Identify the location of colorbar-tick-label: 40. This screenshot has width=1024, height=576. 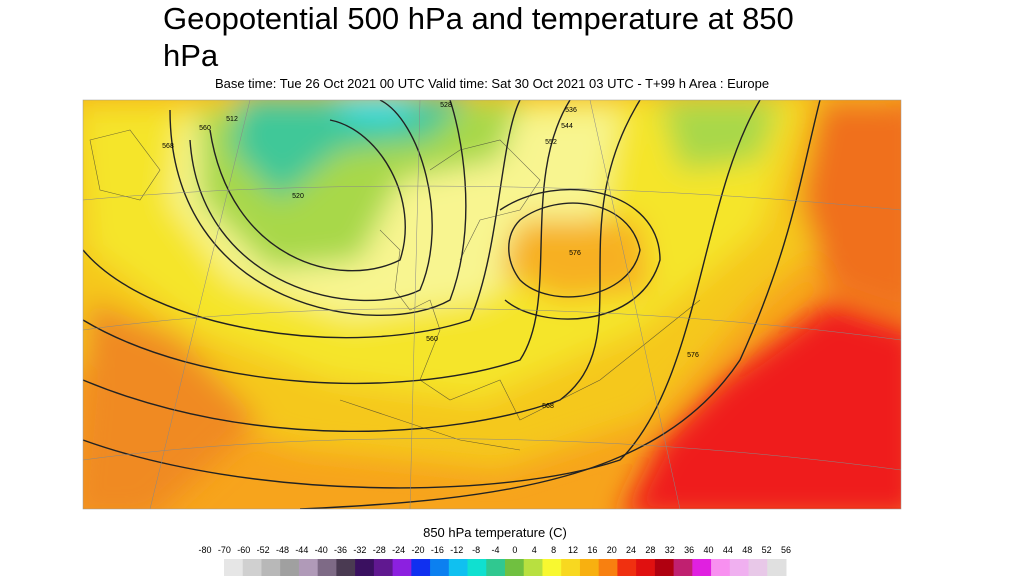
(709, 550).